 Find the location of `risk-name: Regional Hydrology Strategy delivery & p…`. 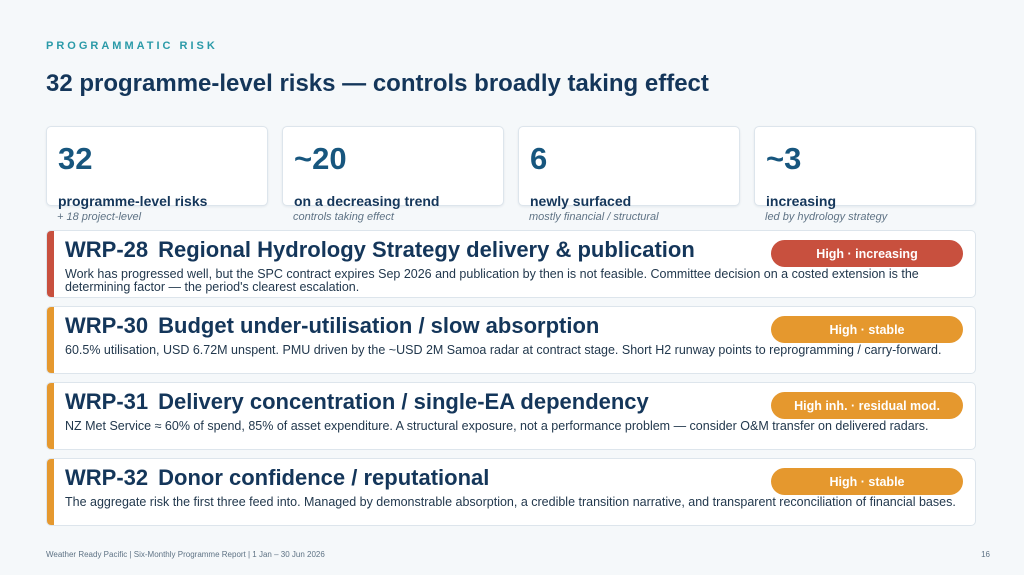

risk-name: Regional Hydrology Strategy delivery & p… is located at coordinates (426, 249).